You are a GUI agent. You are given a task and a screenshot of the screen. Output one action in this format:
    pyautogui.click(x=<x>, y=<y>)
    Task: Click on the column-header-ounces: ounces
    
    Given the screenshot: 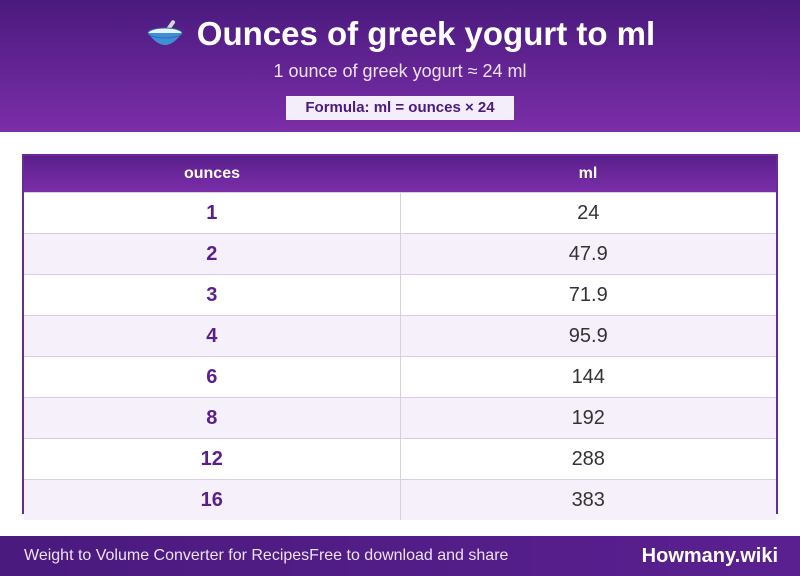 What is the action you would take?
    pyautogui.click(x=212, y=174)
    